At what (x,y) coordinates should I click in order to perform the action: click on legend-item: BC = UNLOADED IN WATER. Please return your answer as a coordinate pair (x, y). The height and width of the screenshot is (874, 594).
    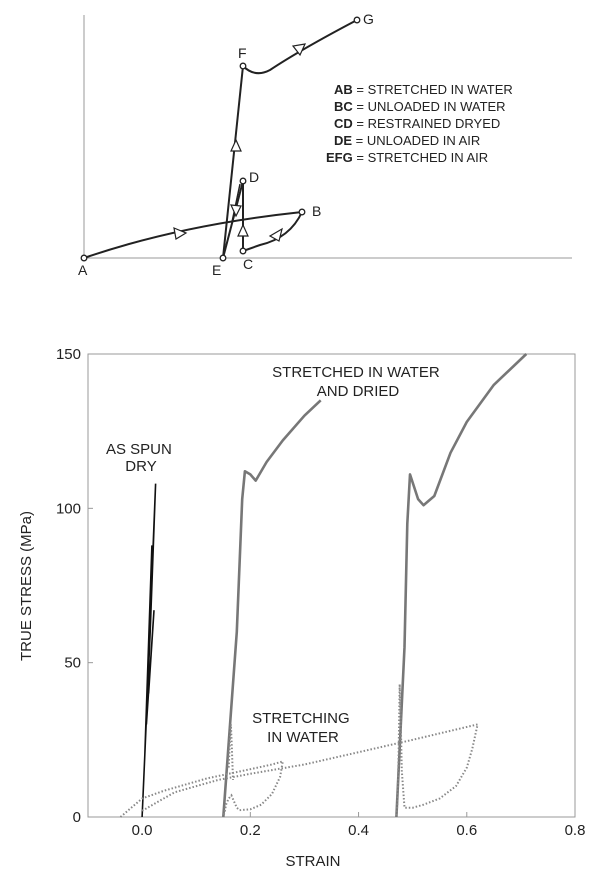
    Looking at the image, I should click on (420, 106).